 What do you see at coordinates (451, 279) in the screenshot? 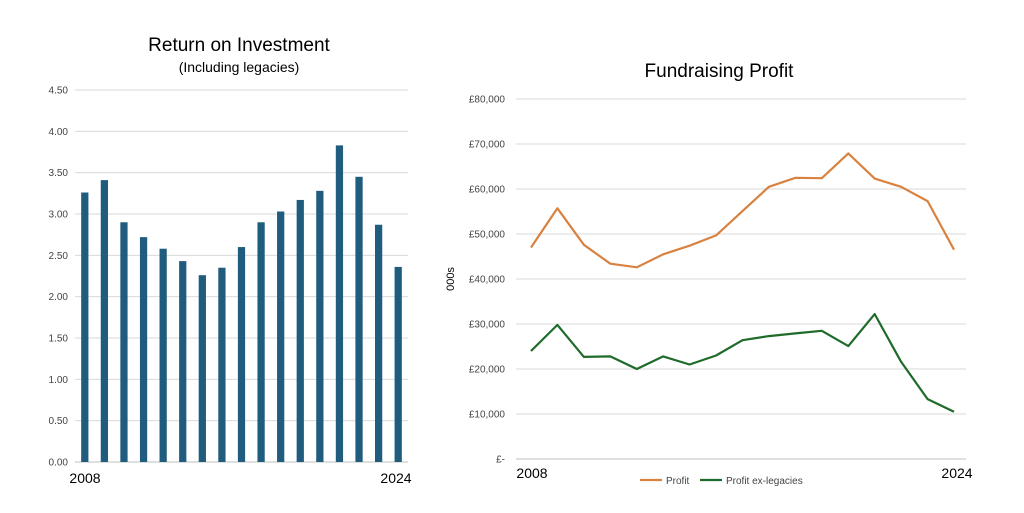
I see `y-axis-label: 000s` at bounding box center [451, 279].